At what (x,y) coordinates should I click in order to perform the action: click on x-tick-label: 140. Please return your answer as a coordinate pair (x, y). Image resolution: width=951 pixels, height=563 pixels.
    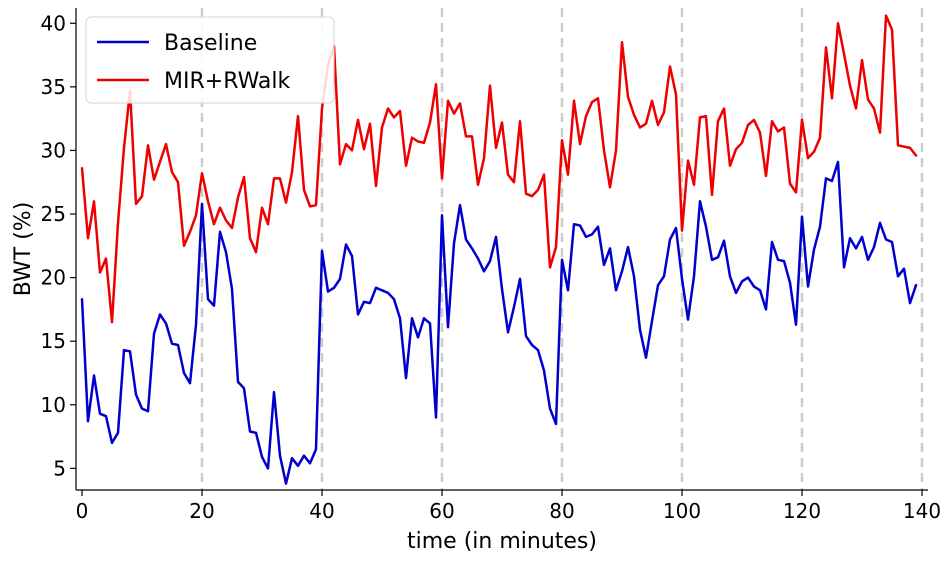
    Looking at the image, I should click on (922, 511).